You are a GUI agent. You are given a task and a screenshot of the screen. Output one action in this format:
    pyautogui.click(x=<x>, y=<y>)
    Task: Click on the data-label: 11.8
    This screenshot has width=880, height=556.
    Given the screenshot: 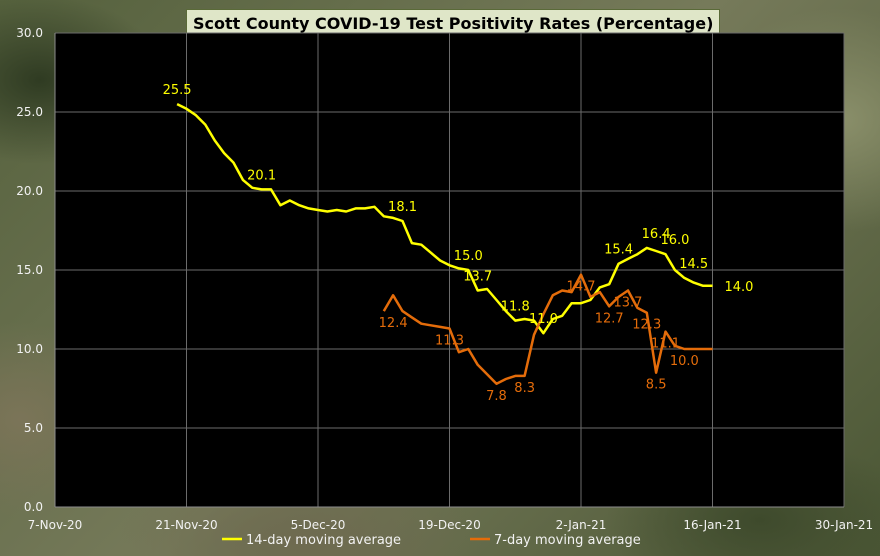 What is the action you would take?
    pyautogui.click(x=515, y=307)
    